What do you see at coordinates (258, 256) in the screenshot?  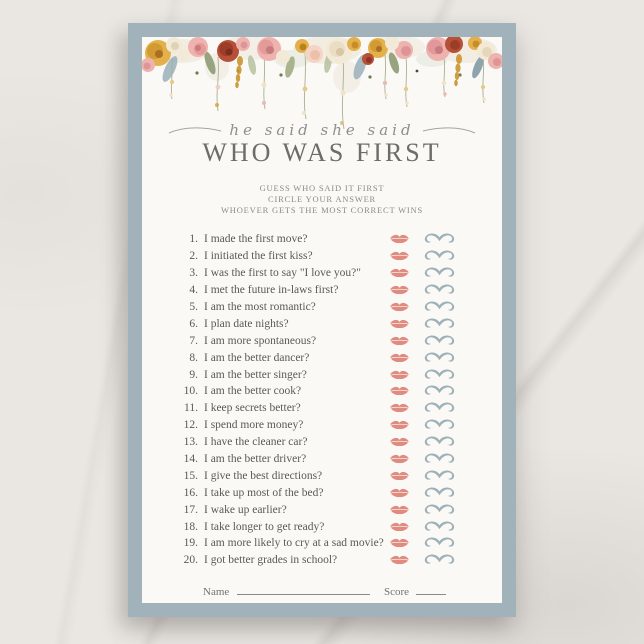 I see `question-text: I initiated the first kiss?` at bounding box center [258, 256].